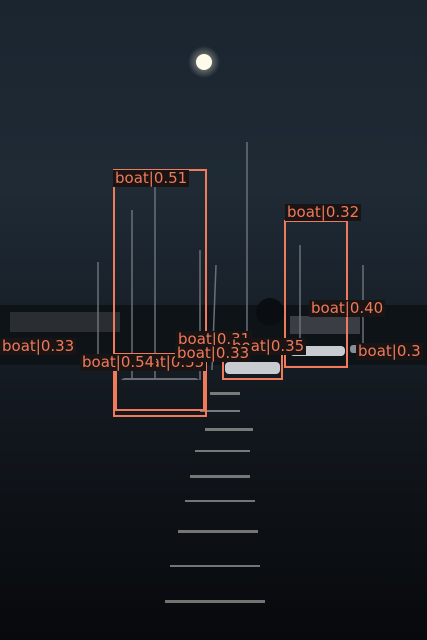 The height and width of the screenshot is (640, 427). What do you see at coordinates (389, 351) in the screenshot?
I see `detection-label: boat|0.3` at bounding box center [389, 351].